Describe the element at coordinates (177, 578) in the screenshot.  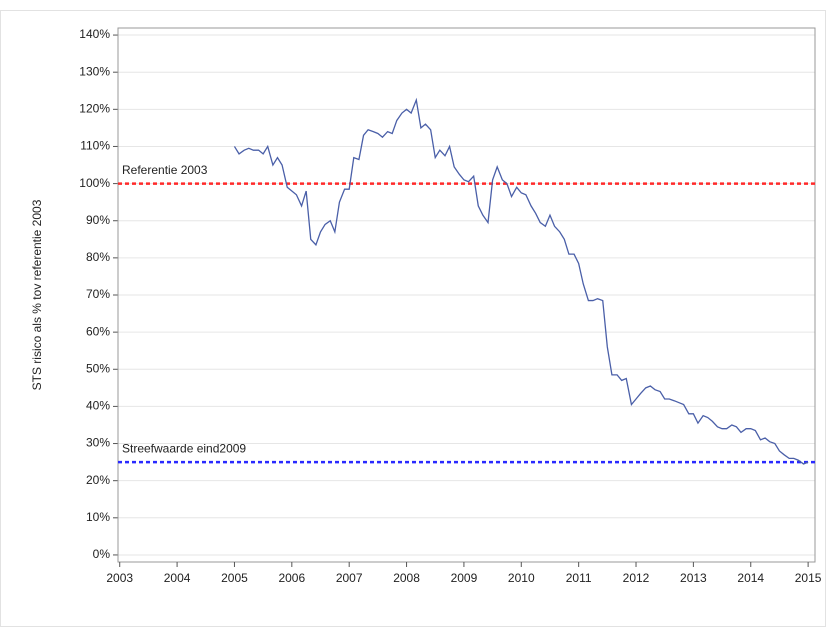
I see `x-tick-label: 2004` at that location.